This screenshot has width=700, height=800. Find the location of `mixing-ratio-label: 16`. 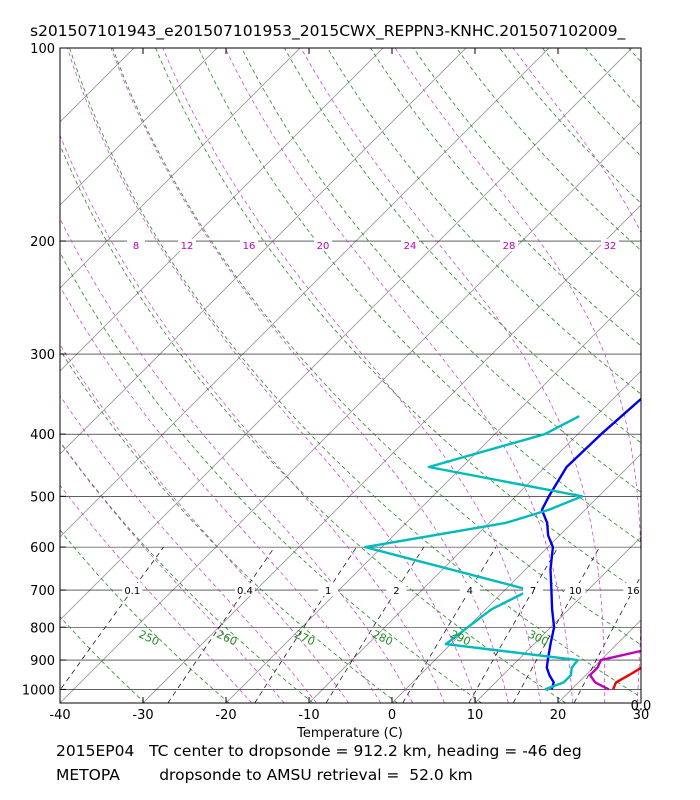

mixing-ratio-label: 16 is located at coordinates (633, 591).